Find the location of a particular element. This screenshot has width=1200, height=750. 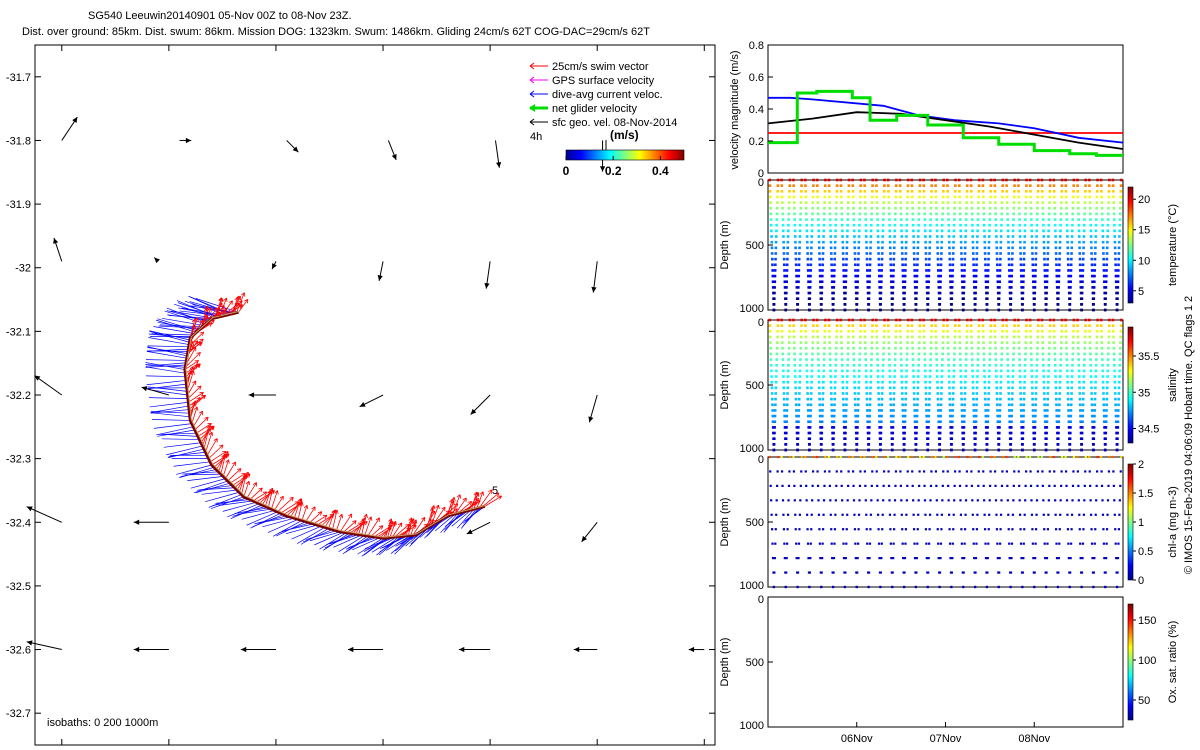

velocity-y-tick-label: 0.8 is located at coordinates (756, 46).